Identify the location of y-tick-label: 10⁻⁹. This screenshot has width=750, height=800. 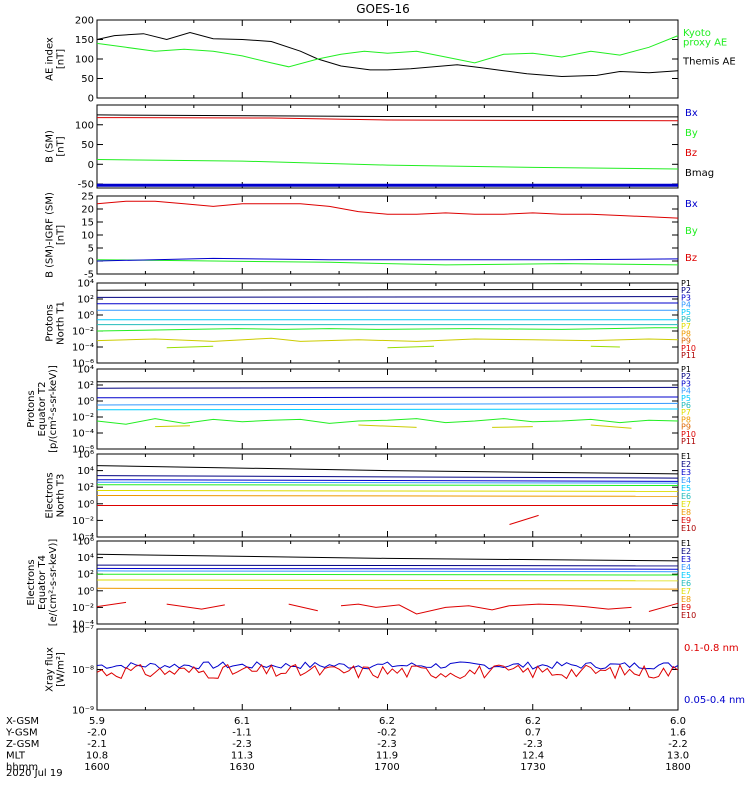
(83, 711).